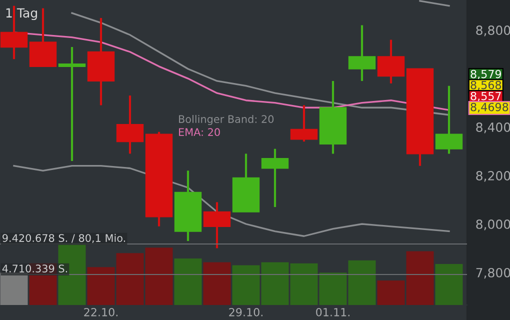  Describe the element at coordinates (64, 239) in the screenshot. I see `ref-line-label: 9.420.678 S. / 80,1 Mio.` at that location.